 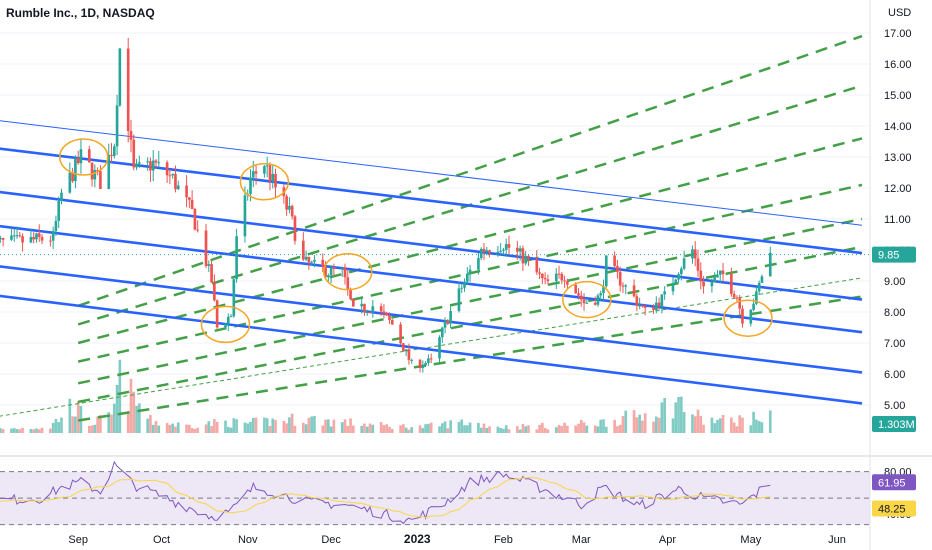 What do you see at coordinates (898, 189) in the screenshot?
I see `price-tick-label: 12.00` at bounding box center [898, 189].